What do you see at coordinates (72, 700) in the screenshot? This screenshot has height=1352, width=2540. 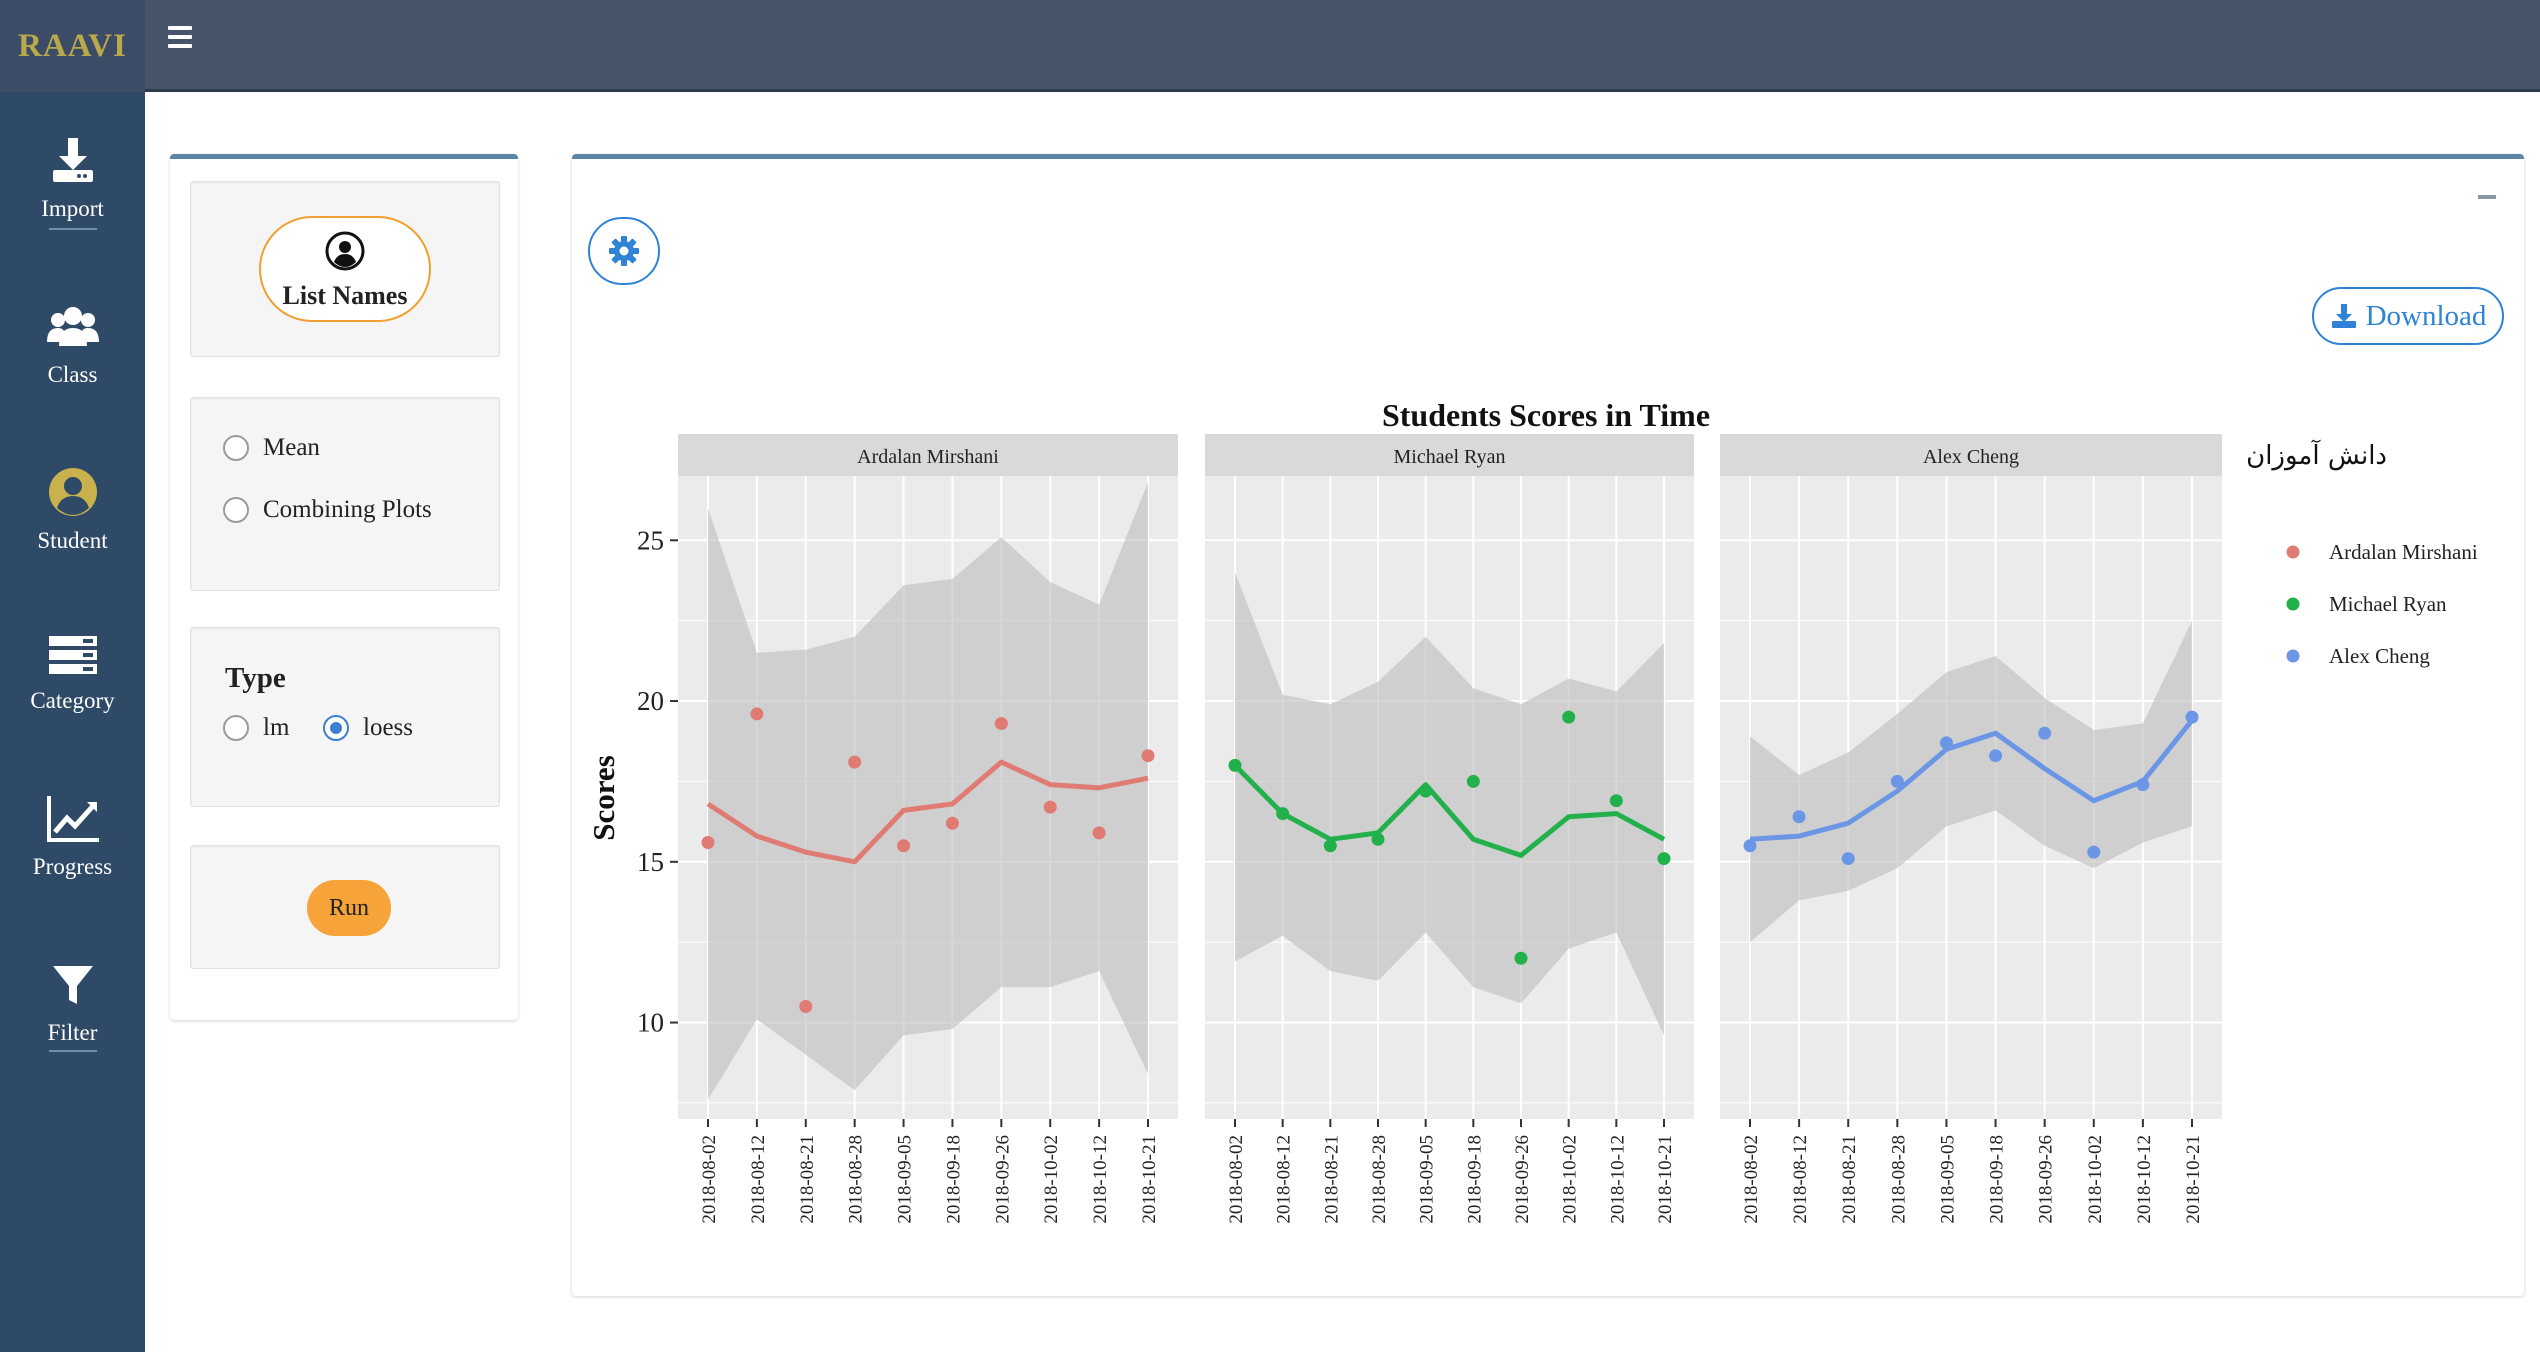 I see `sidebar-item-label: Category` at bounding box center [72, 700].